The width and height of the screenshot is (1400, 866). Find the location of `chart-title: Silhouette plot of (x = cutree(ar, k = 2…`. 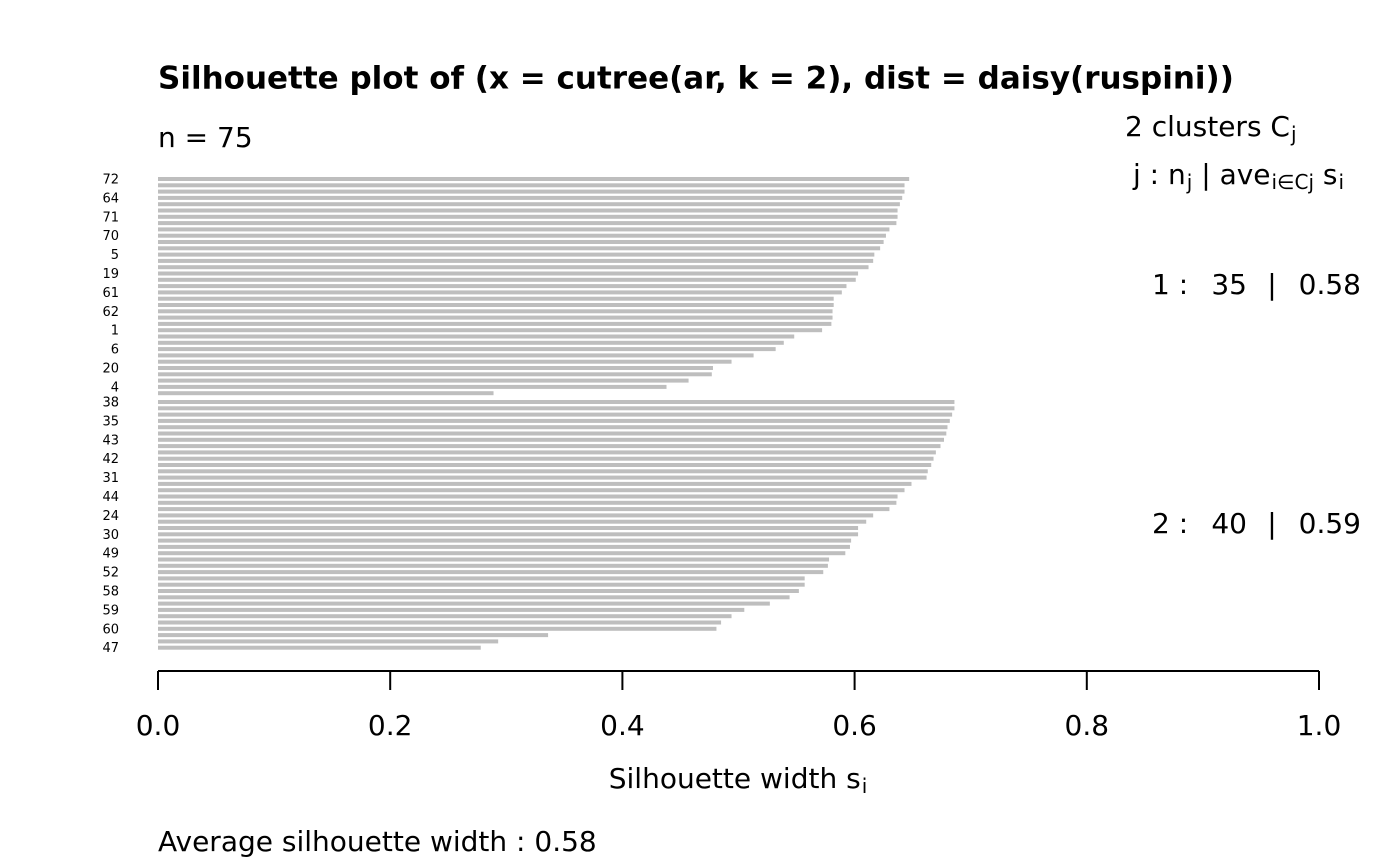

chart-title: Silhouette plot of (x = cutree(ar, k = 2… is located at coordinates (696, 79).